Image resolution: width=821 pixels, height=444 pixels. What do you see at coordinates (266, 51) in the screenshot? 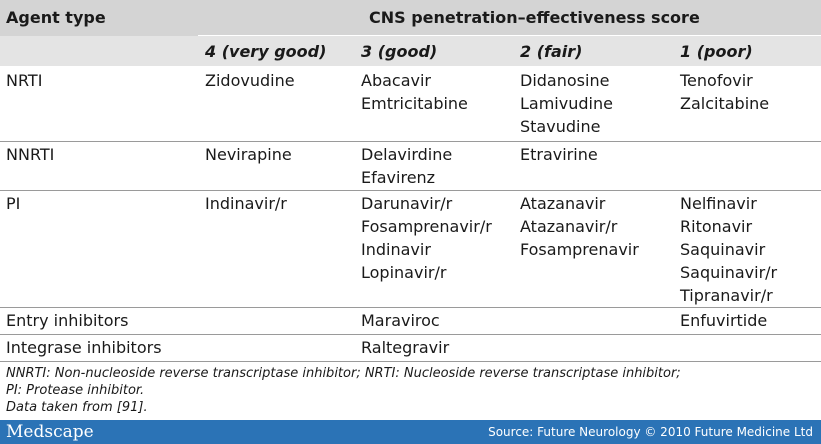
I see `score-column-header-4: 4 (very good)` at bounding box center [266, 51].